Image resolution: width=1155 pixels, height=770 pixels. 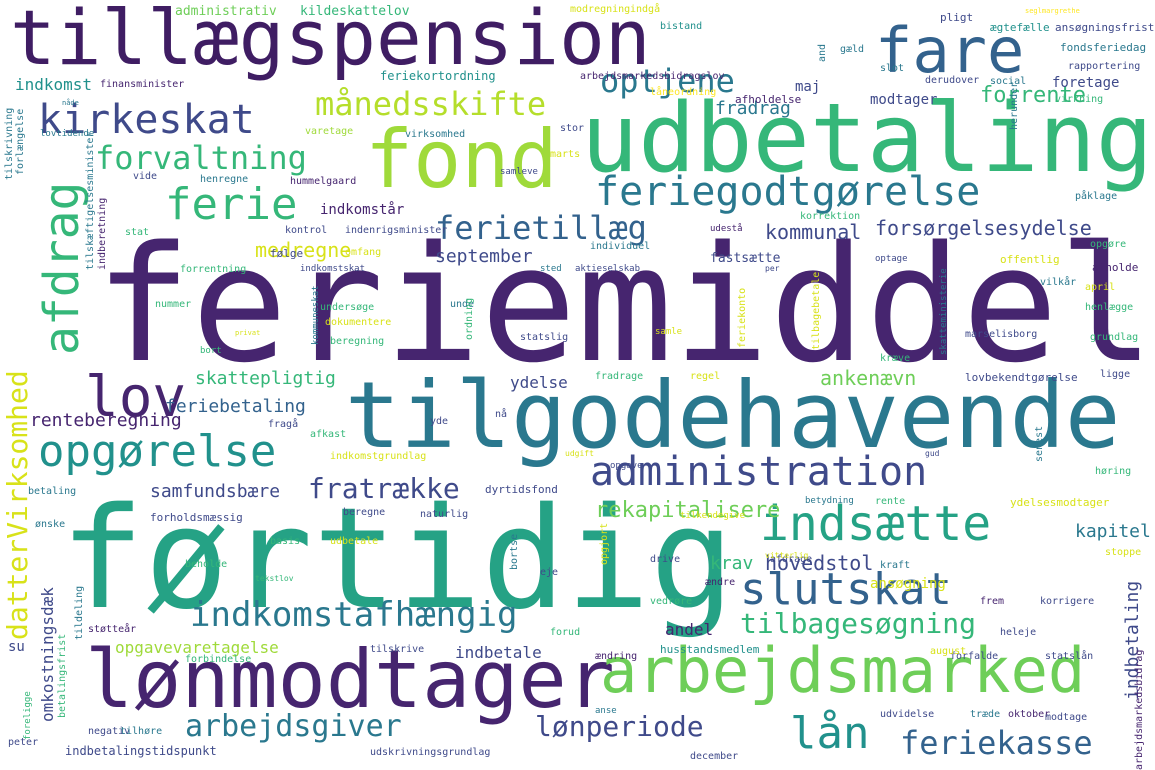 I want to click on word-august: august, so click(x=948, y=651).